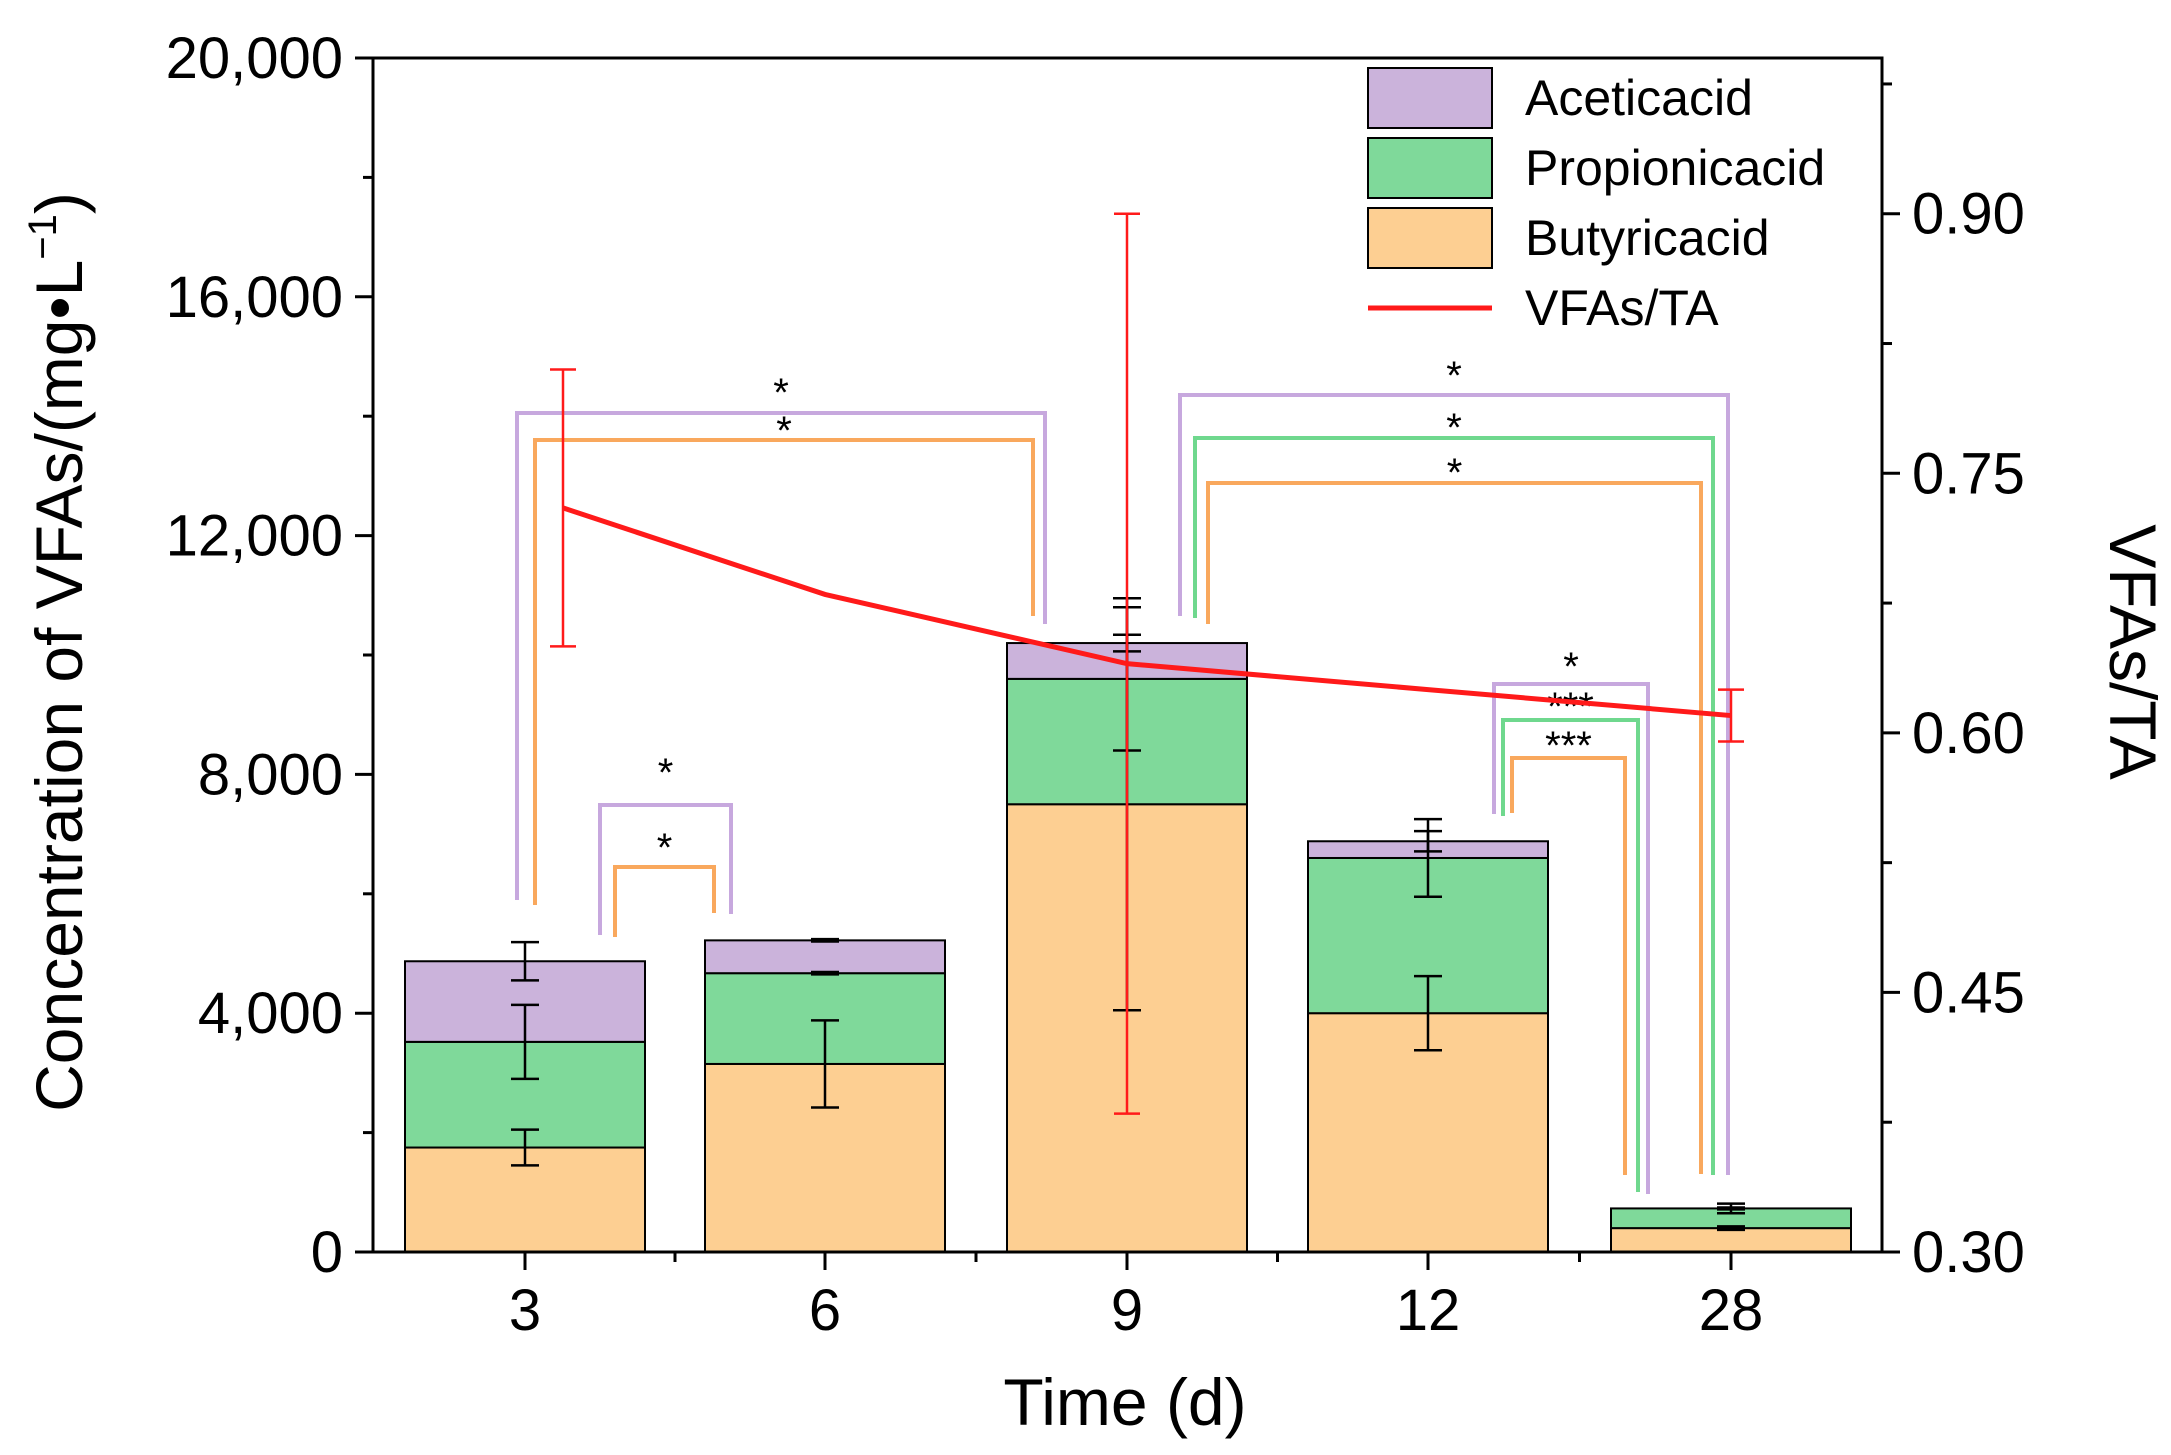 This screenshot has width=2171, height=1455. Describe the element at coordinates (254, 58) in the screenshot. I see `y-tick-label: 20,000` at that location.